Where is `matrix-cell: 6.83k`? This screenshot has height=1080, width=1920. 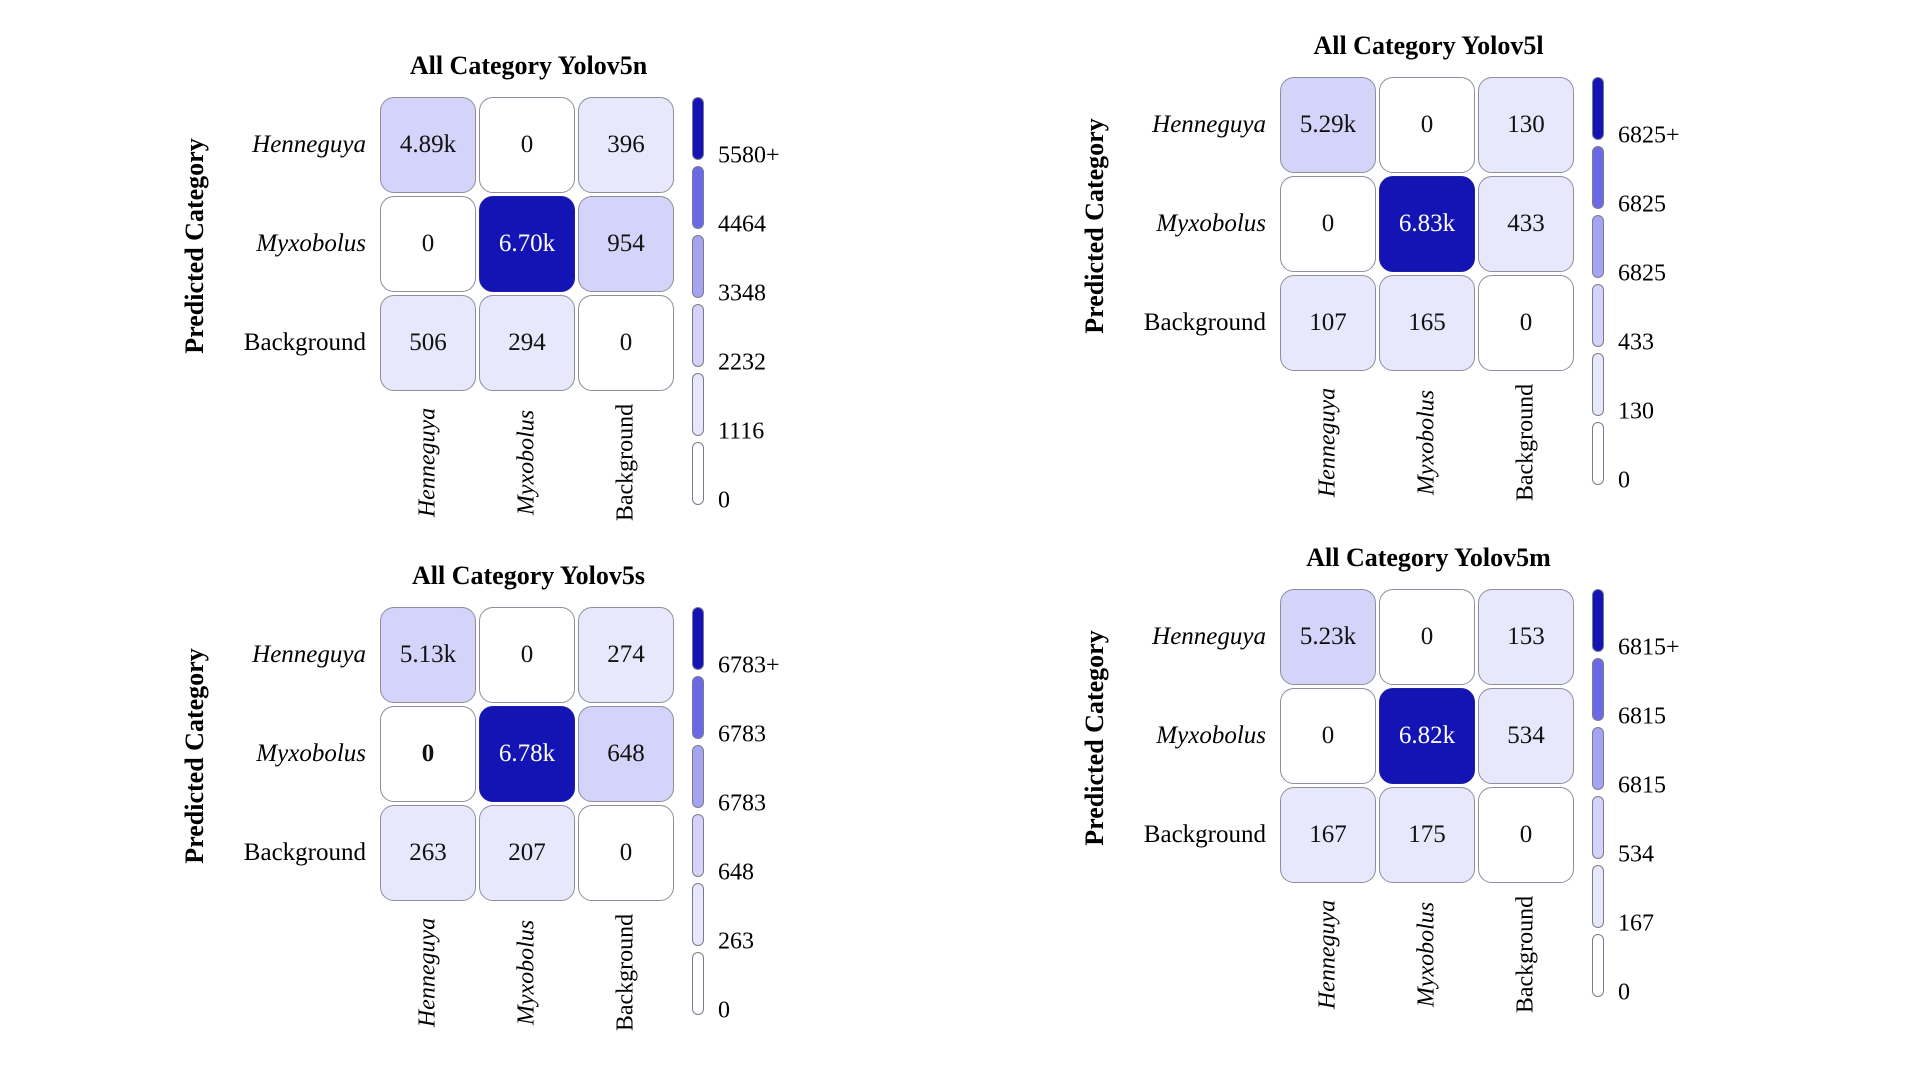
matrix-cell: 6.83k is located at coordinates (1427, 224).